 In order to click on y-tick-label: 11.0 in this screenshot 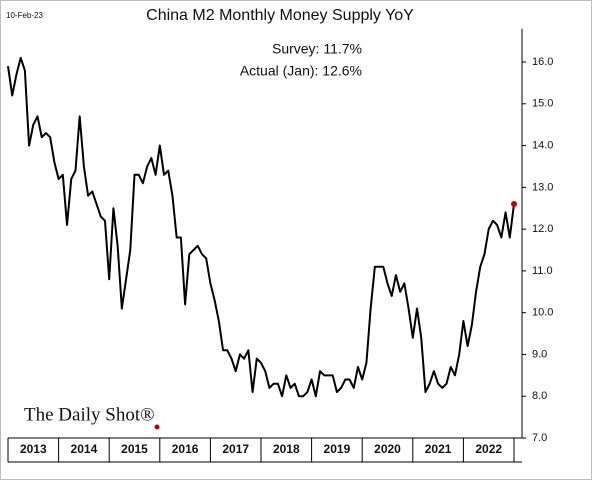, I will do `click(542, 271)`.